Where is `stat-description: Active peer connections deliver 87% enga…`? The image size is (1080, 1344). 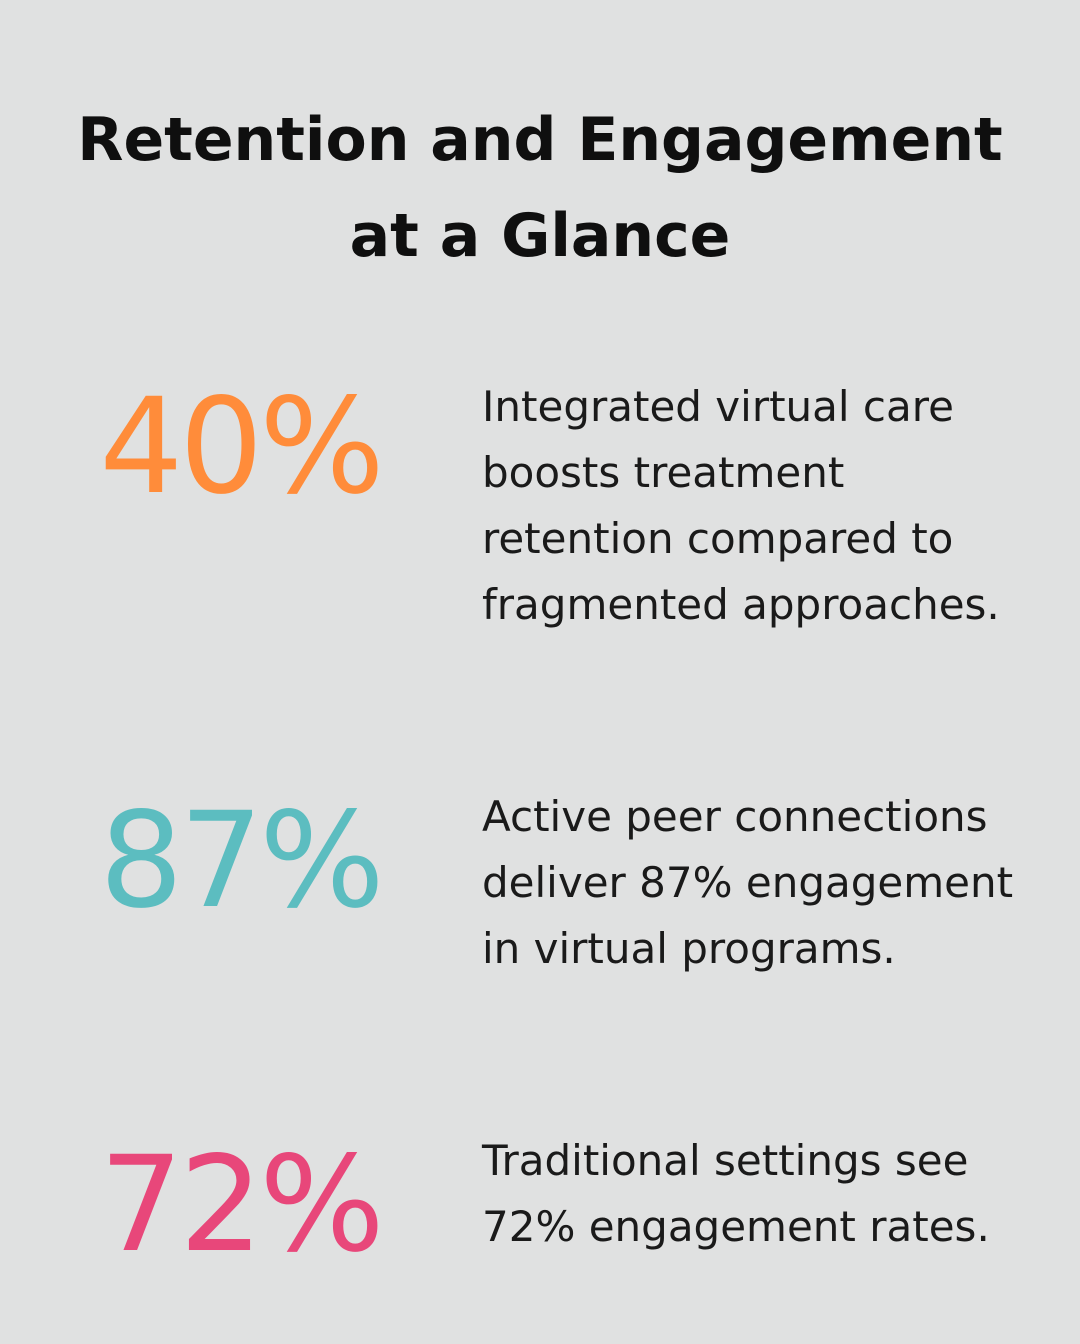
stat-description: Active peer connections deliver 87% enga… is located at coordinates (748, 882).